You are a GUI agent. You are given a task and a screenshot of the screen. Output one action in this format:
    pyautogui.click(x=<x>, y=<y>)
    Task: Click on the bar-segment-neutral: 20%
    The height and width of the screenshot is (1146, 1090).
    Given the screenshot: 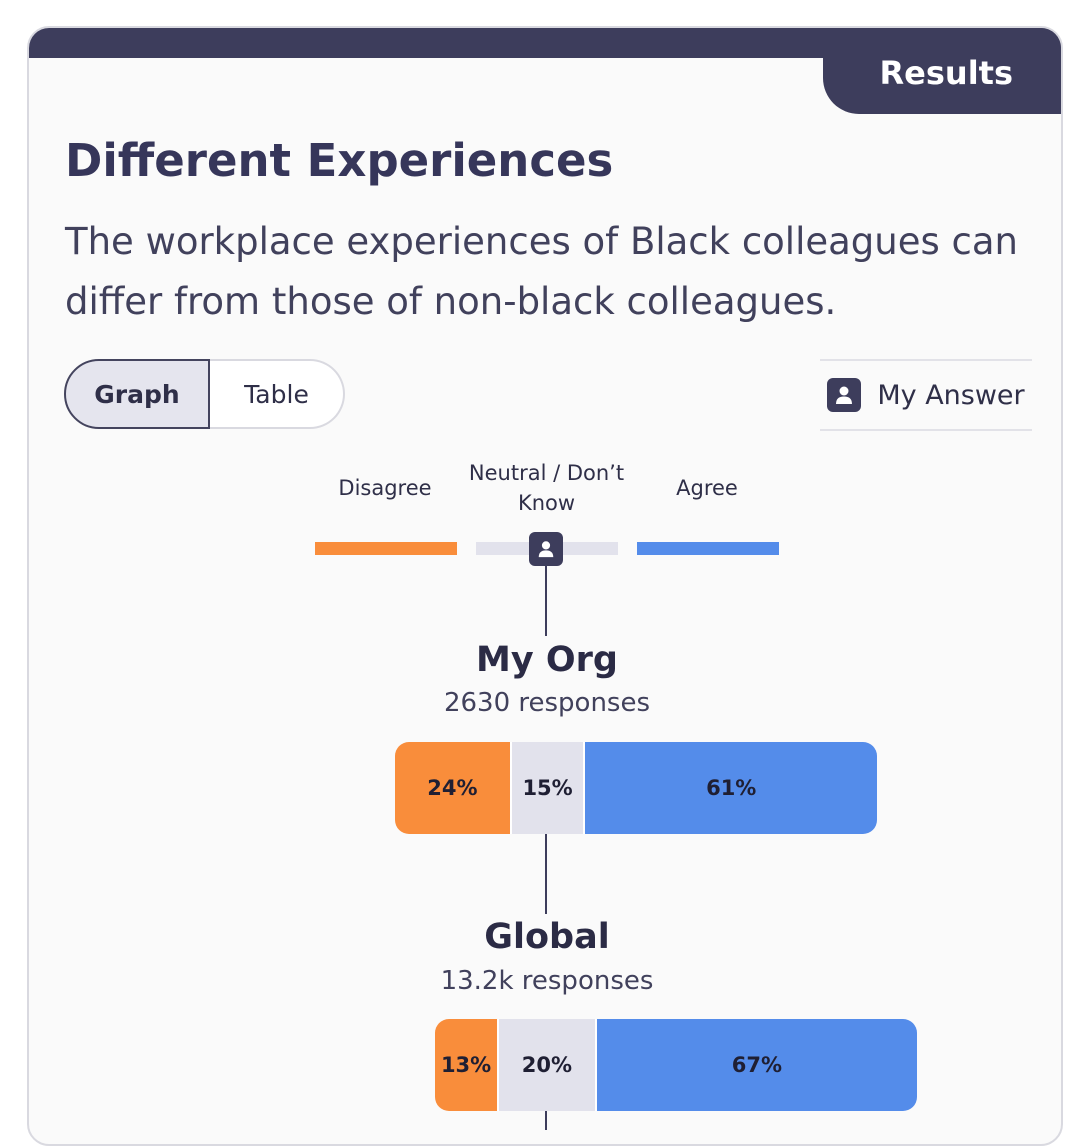 What is the action you would take?
    pyautogui.click(x=546, y=1065)
    